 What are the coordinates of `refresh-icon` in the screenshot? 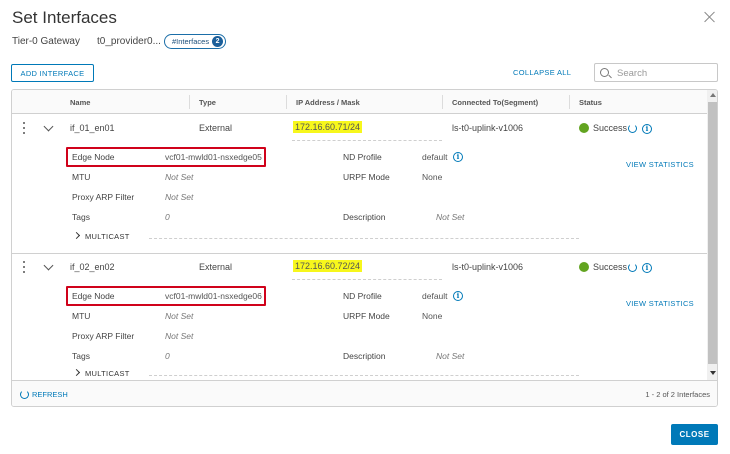 It's located at (24, 394).